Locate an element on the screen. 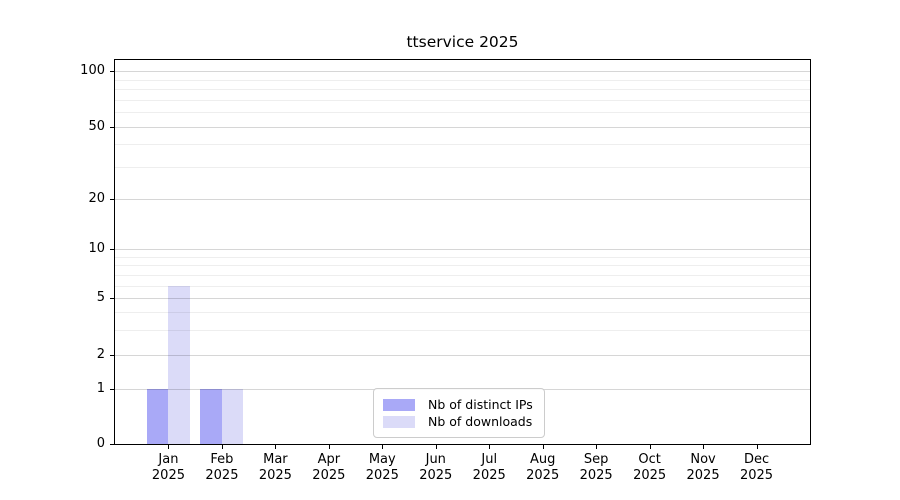 The width and height of the screenshot is (900, 500). legend-row-downloads: Nb of downloads is located at coordinates (459, 421).